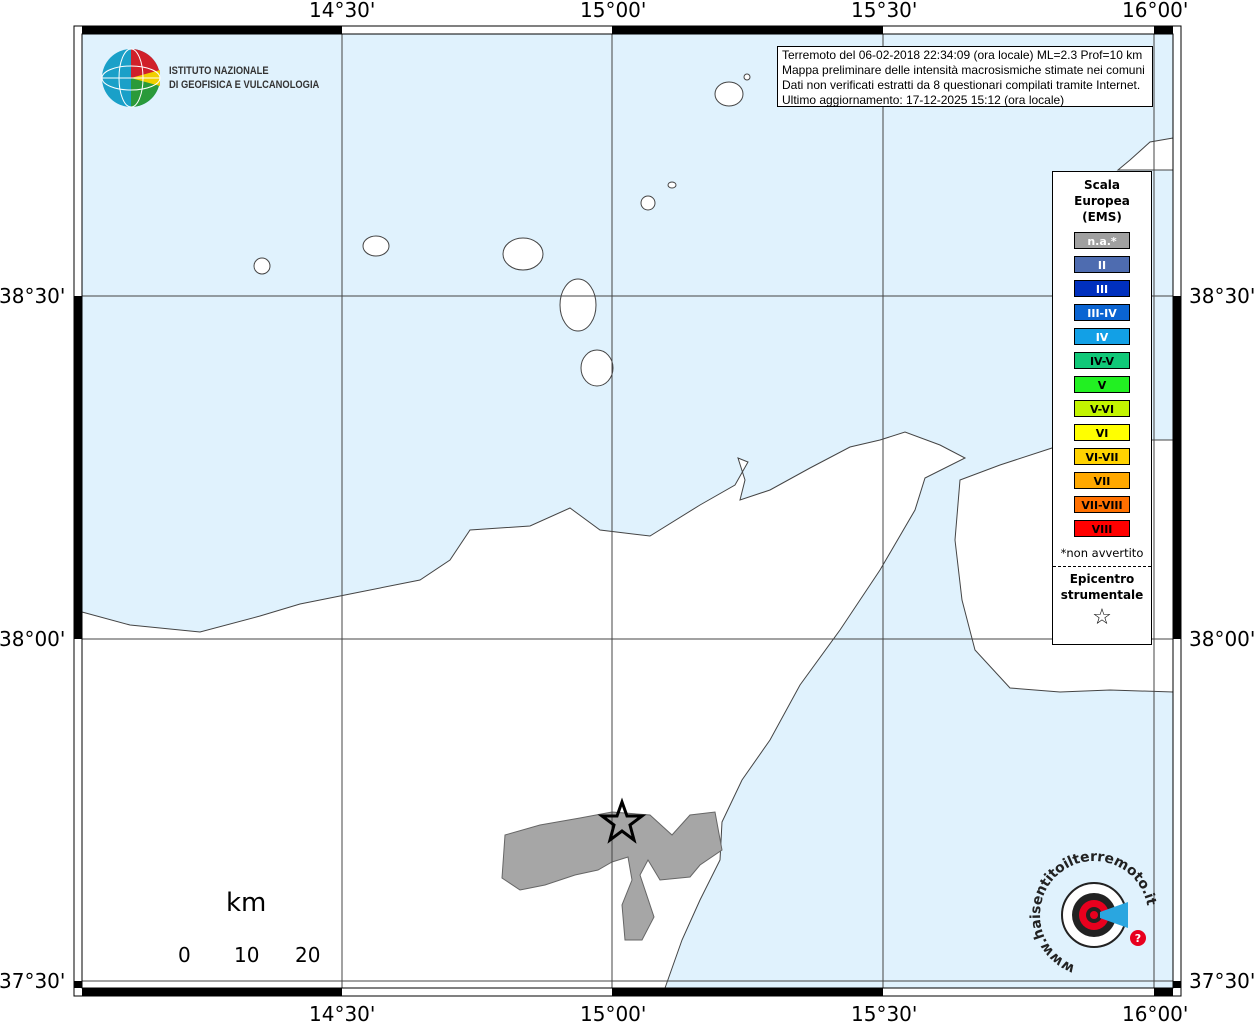  Describe the element at coordinates (1102, 240) in the screenshot. I see `legend-item: n.a.*` at that location.